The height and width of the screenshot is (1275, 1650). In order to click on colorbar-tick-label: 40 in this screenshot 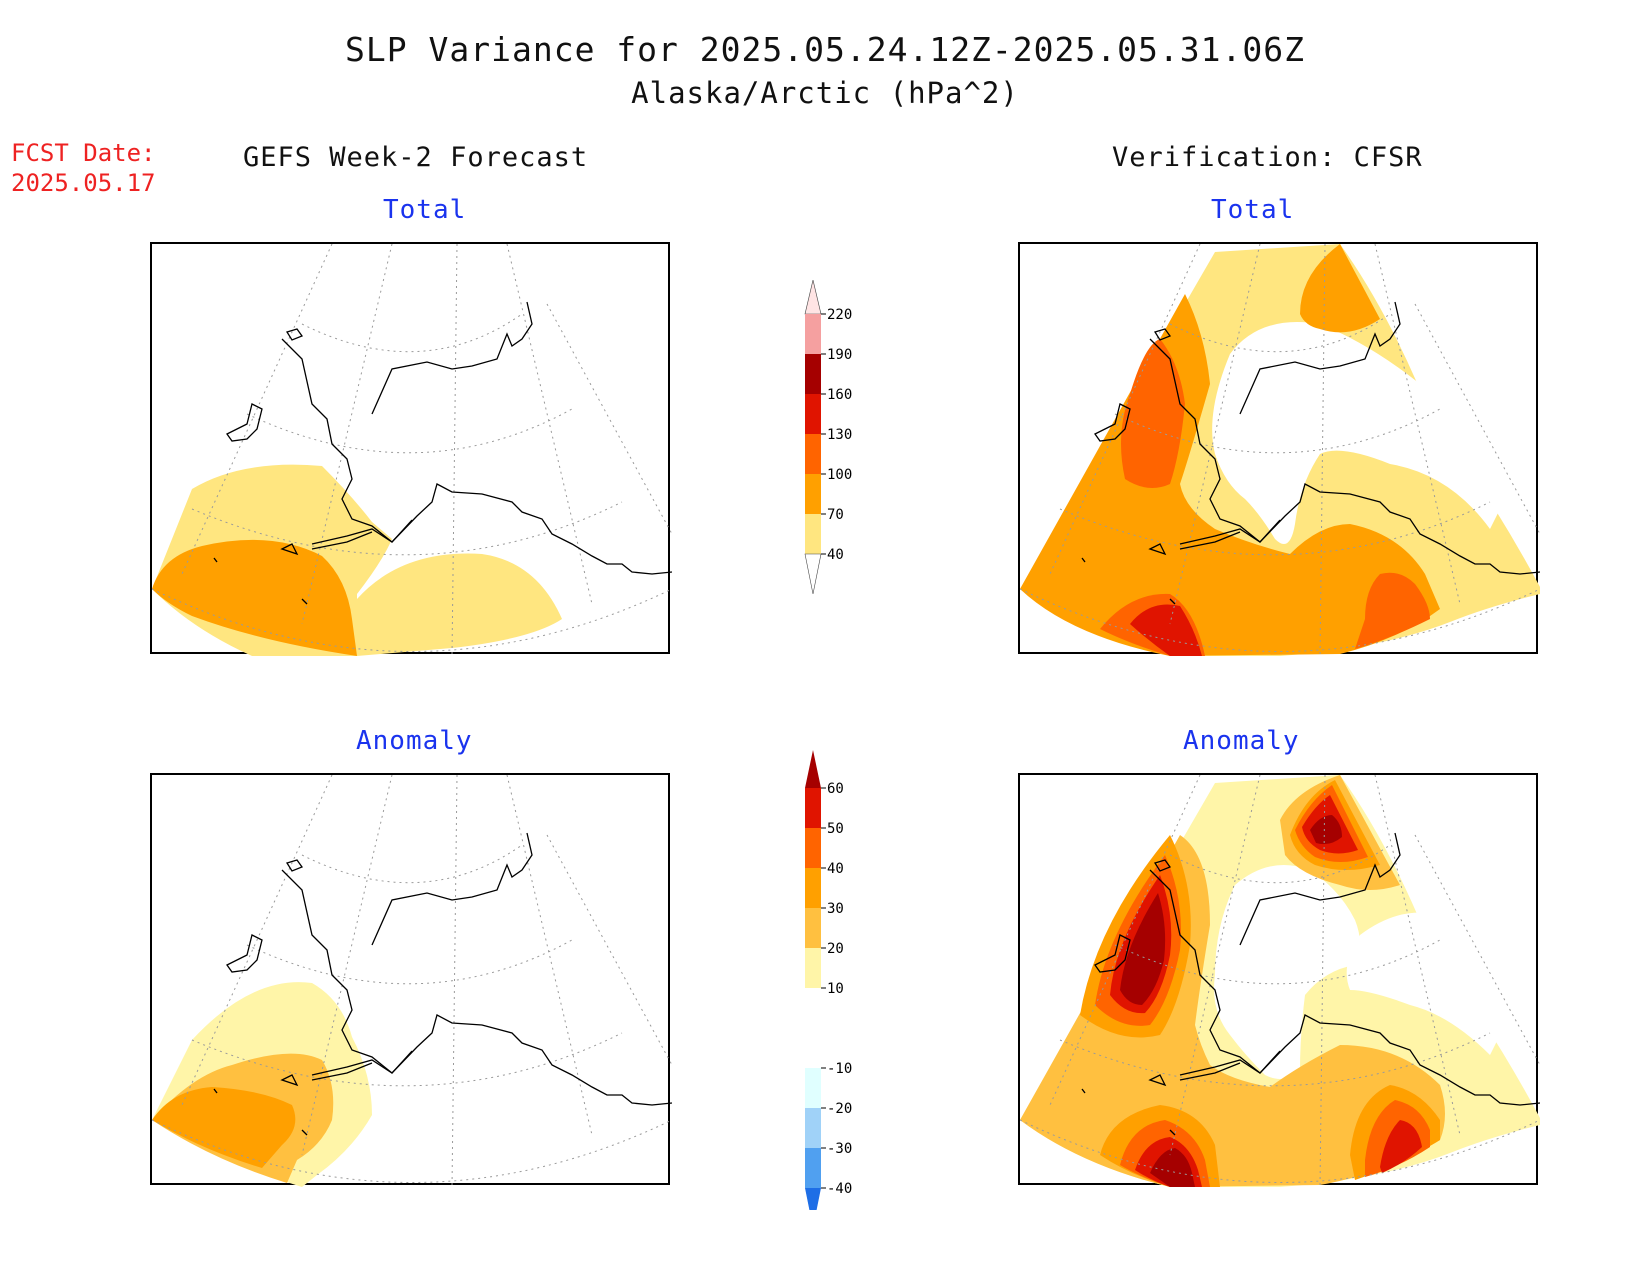, I will do `click(835, 869)`.